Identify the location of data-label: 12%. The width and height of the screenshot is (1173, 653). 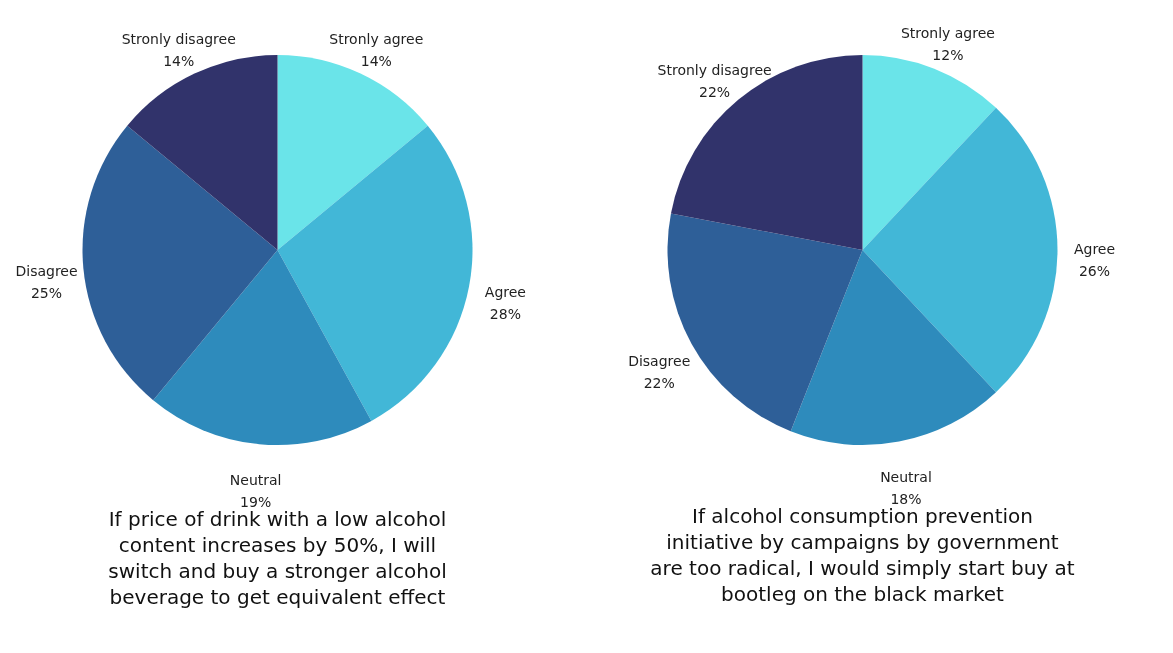
(948, 55).